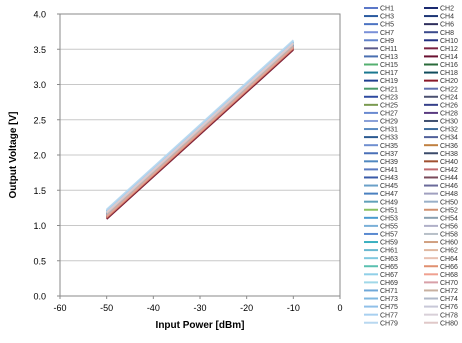 The width and height of the screenshot is (462, 343). Describe the element at coordinates (449, 49) in the screenshot. I see `legend-label: CH12` at that location.